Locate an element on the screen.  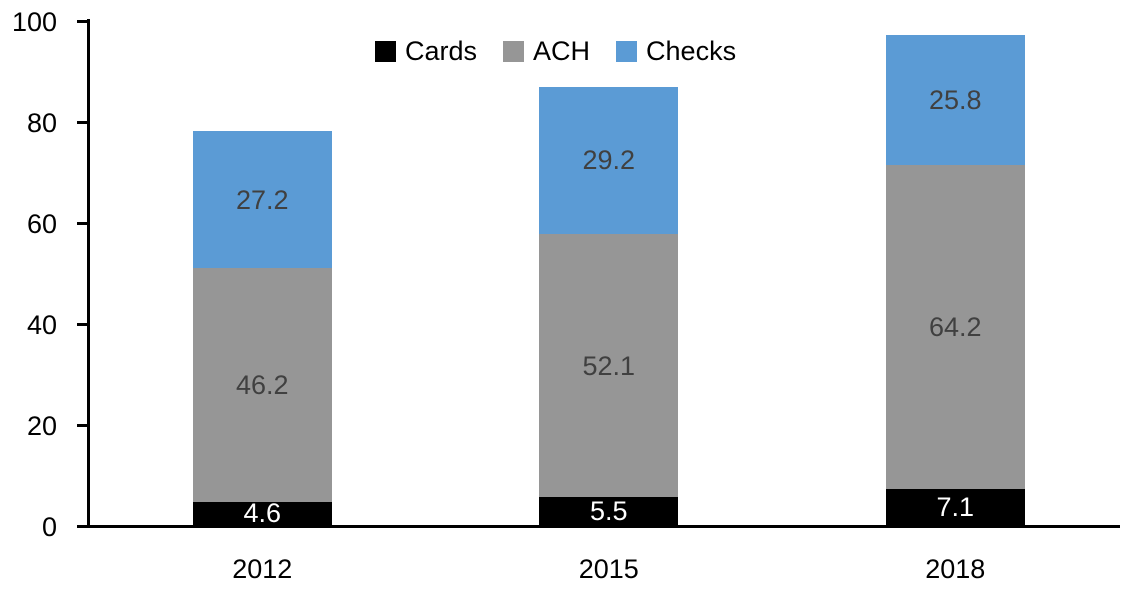
legend-label-checks: Checks is located at coordinates (691, 51).